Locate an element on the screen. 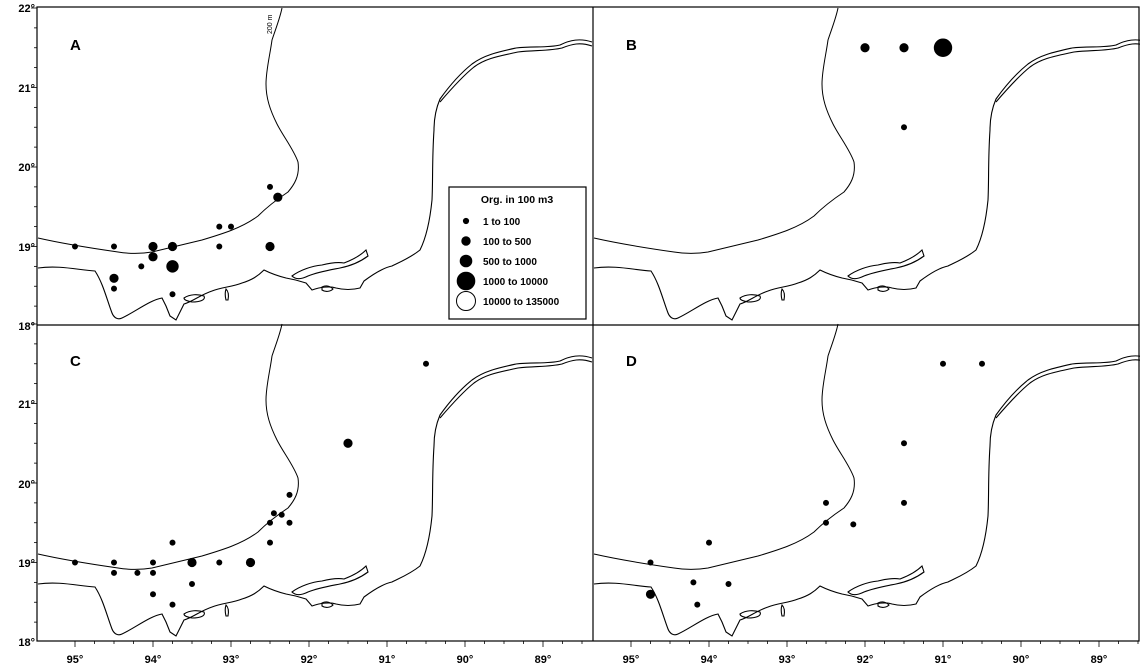  panel-letter-d: D is located at coordinates (631, 361).